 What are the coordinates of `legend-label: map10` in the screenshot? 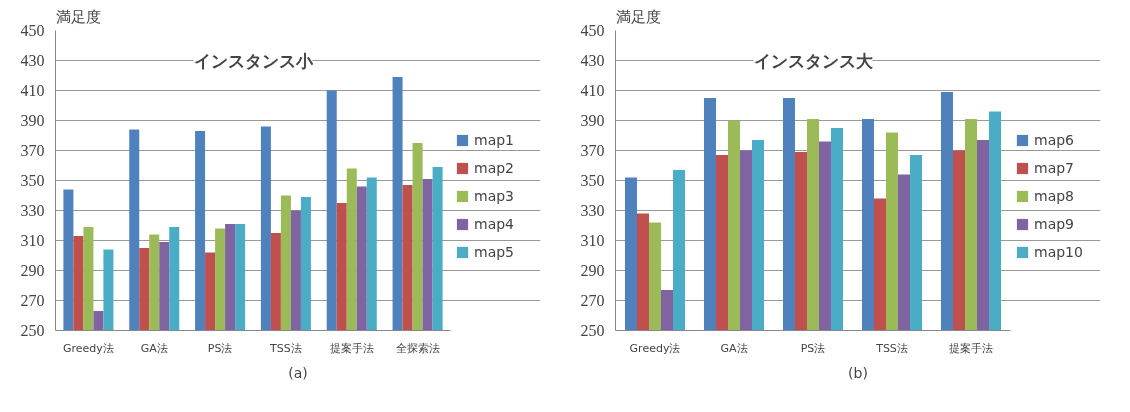 It's located at (1058, 252).